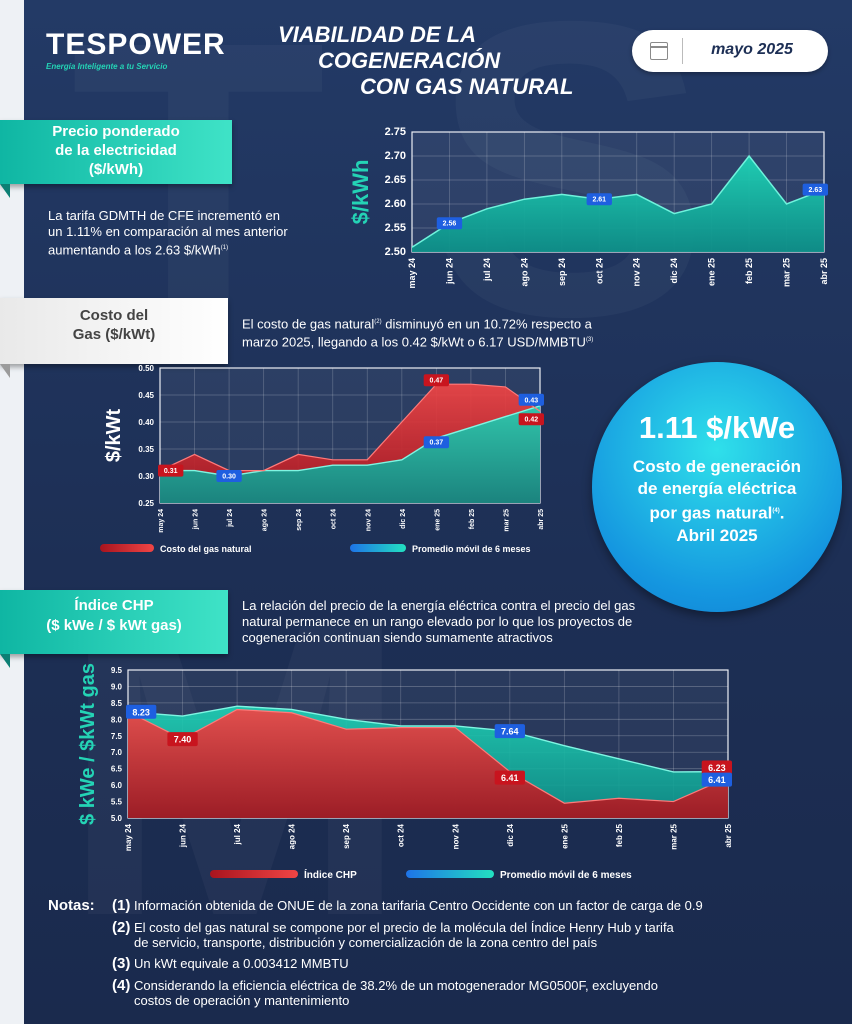  What do you see at coordinates (146, 503) in the screenshot?
I see `y-tick-label: 0.25` at bounding box center [146, 503].